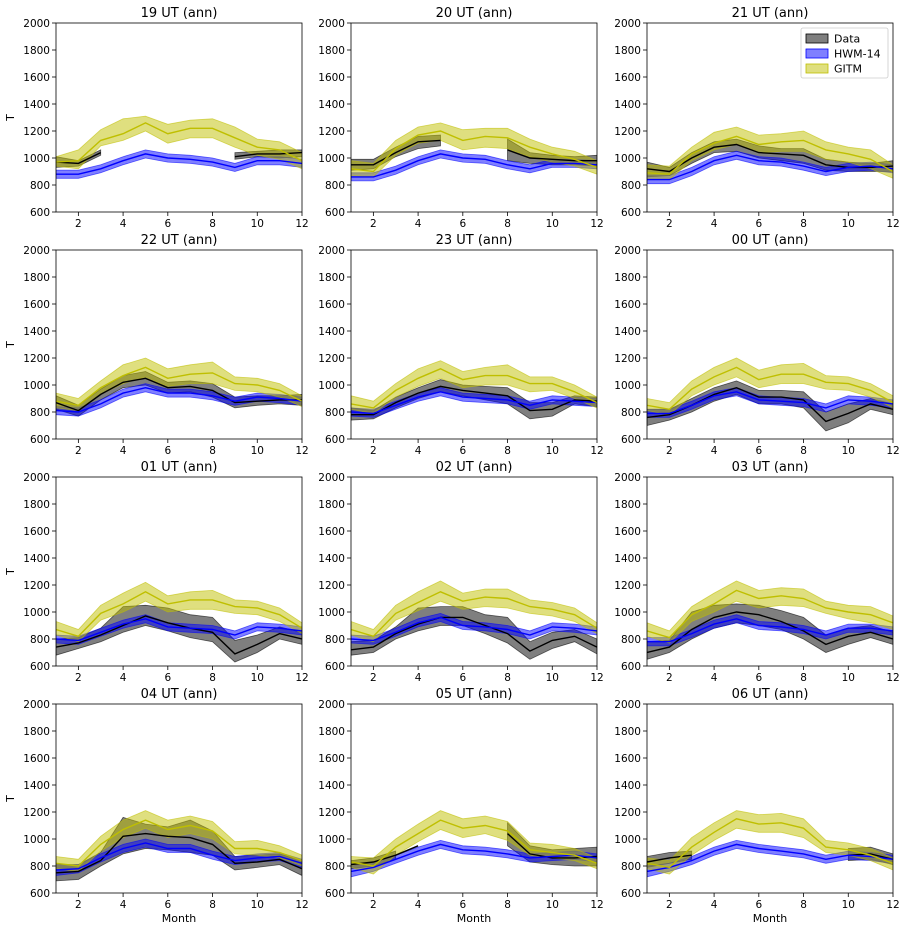 Image resolution: width=907 pixels, height=931 pixels. Describe the element at coordinates (770, 467) in the screenshot. I see `subplot-title: 03 UT (ann)` at that location.